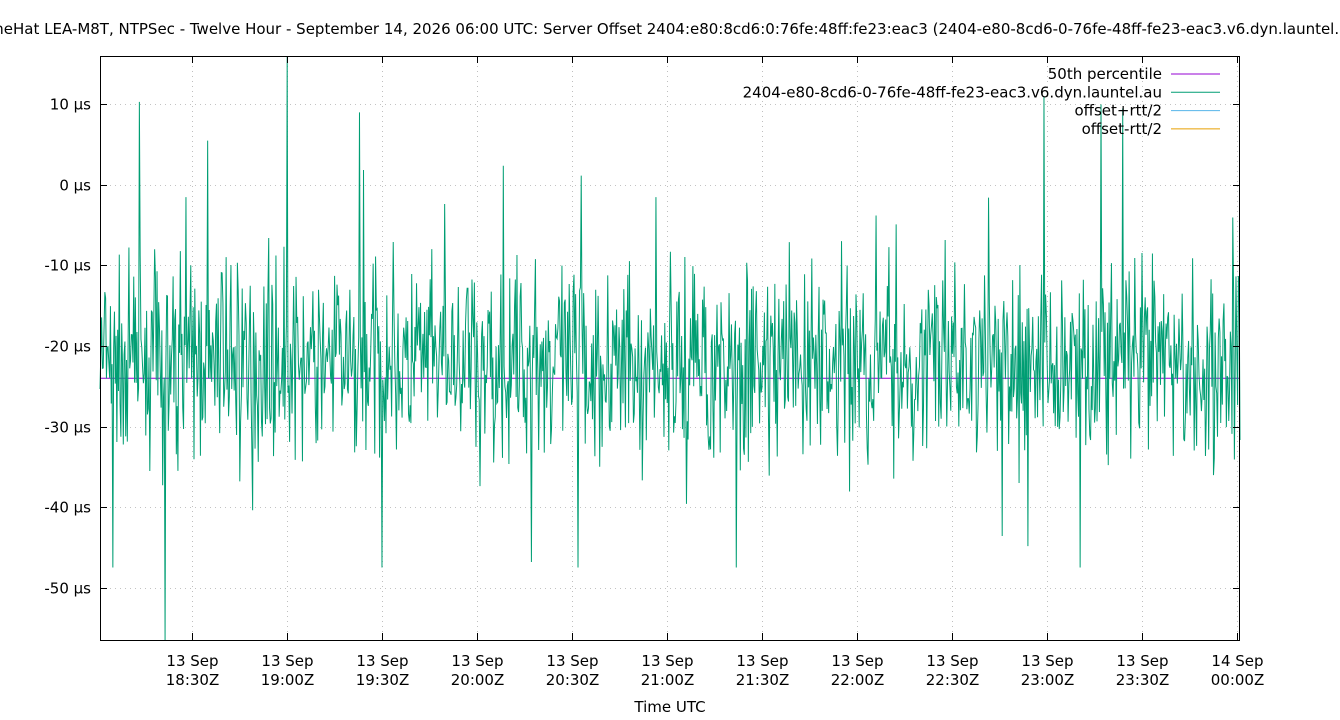 The width and height of the screenshot is (1340, 720). Describe the element at coordinates (669, 707) in the screenshot. I see `x-axis-label: Time UTC` at that location.